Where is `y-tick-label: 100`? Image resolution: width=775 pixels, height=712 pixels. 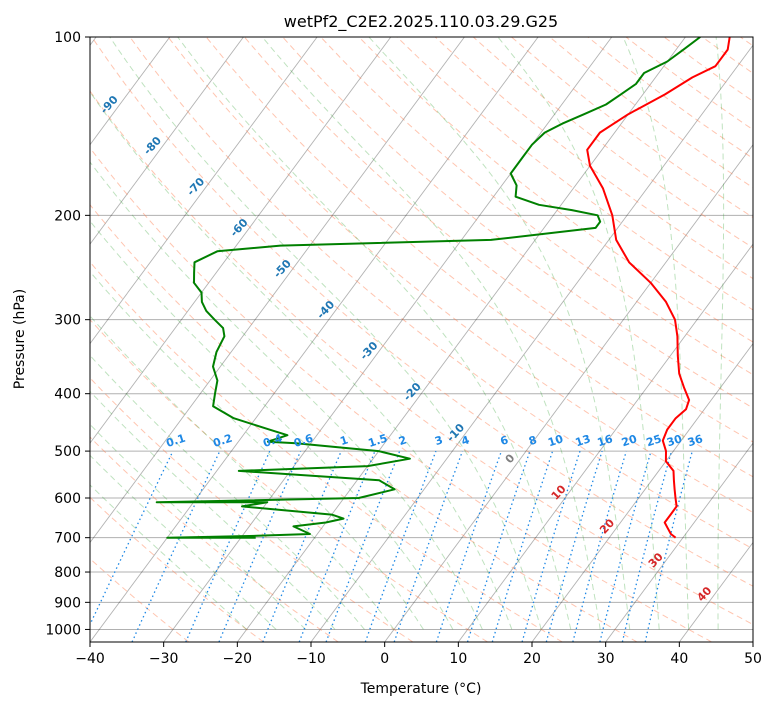 y-tick-label: 100 is located at coordinates (67, 38).